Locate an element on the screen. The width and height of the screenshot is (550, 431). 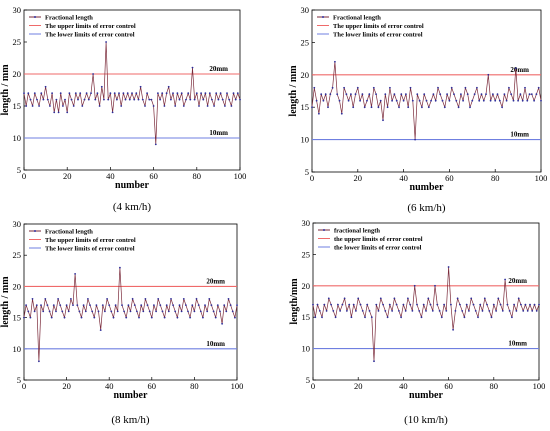
x-tick-label: 0 is located at coordinates (24, 176).